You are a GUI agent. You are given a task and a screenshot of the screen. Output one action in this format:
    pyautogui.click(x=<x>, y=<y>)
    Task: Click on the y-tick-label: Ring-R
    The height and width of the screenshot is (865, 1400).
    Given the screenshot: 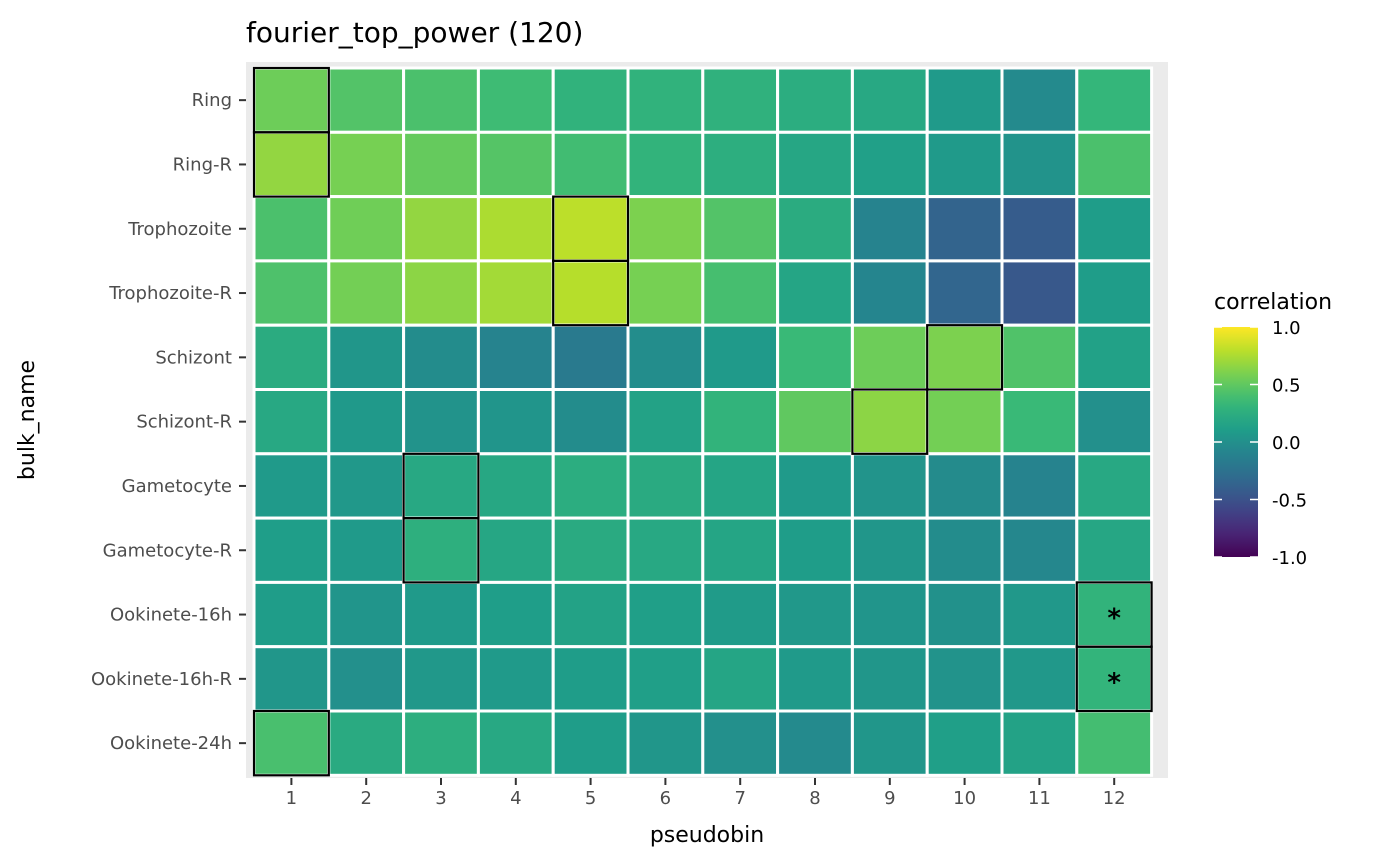 What is the action you would take?
    pyautogui.click(x=202, y=164)
    